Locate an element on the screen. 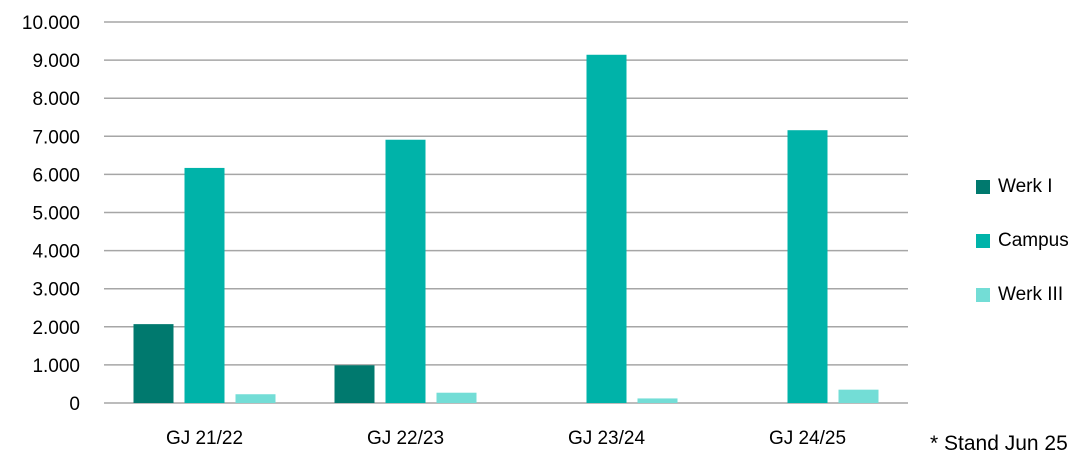  legend-item-campus: Campus is located at coordinates (1022, 241).